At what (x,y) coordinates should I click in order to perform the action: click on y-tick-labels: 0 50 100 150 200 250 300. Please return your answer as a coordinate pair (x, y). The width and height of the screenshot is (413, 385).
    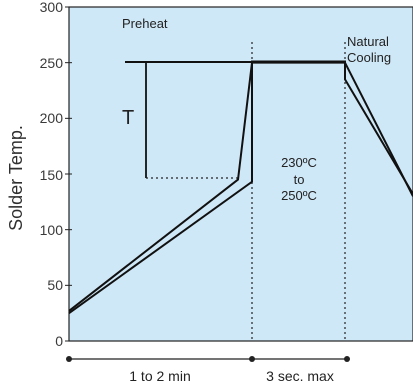
    Looking at the image, I should click on (52, 174).